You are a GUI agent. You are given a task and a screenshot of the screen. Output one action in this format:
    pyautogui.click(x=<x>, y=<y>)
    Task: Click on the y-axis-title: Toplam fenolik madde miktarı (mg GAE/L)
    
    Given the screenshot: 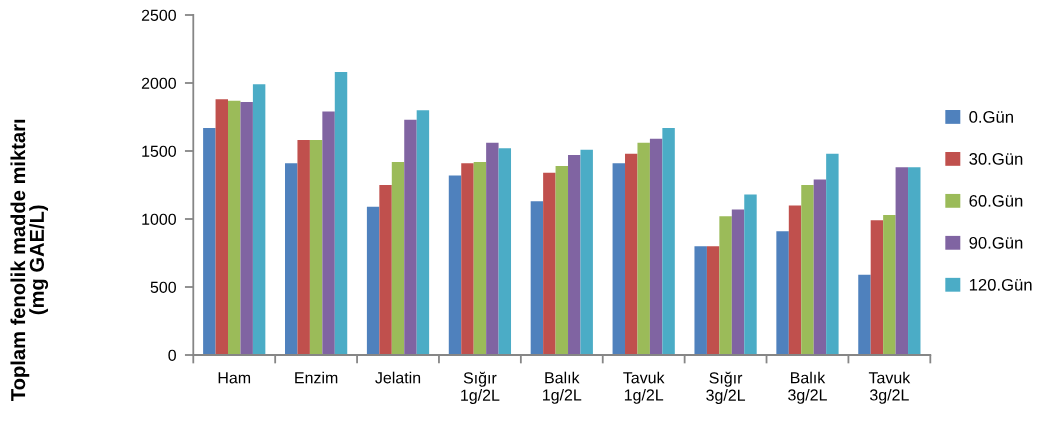 What is the action you would take?
    pyautogui.click(x=29, y=260)
    